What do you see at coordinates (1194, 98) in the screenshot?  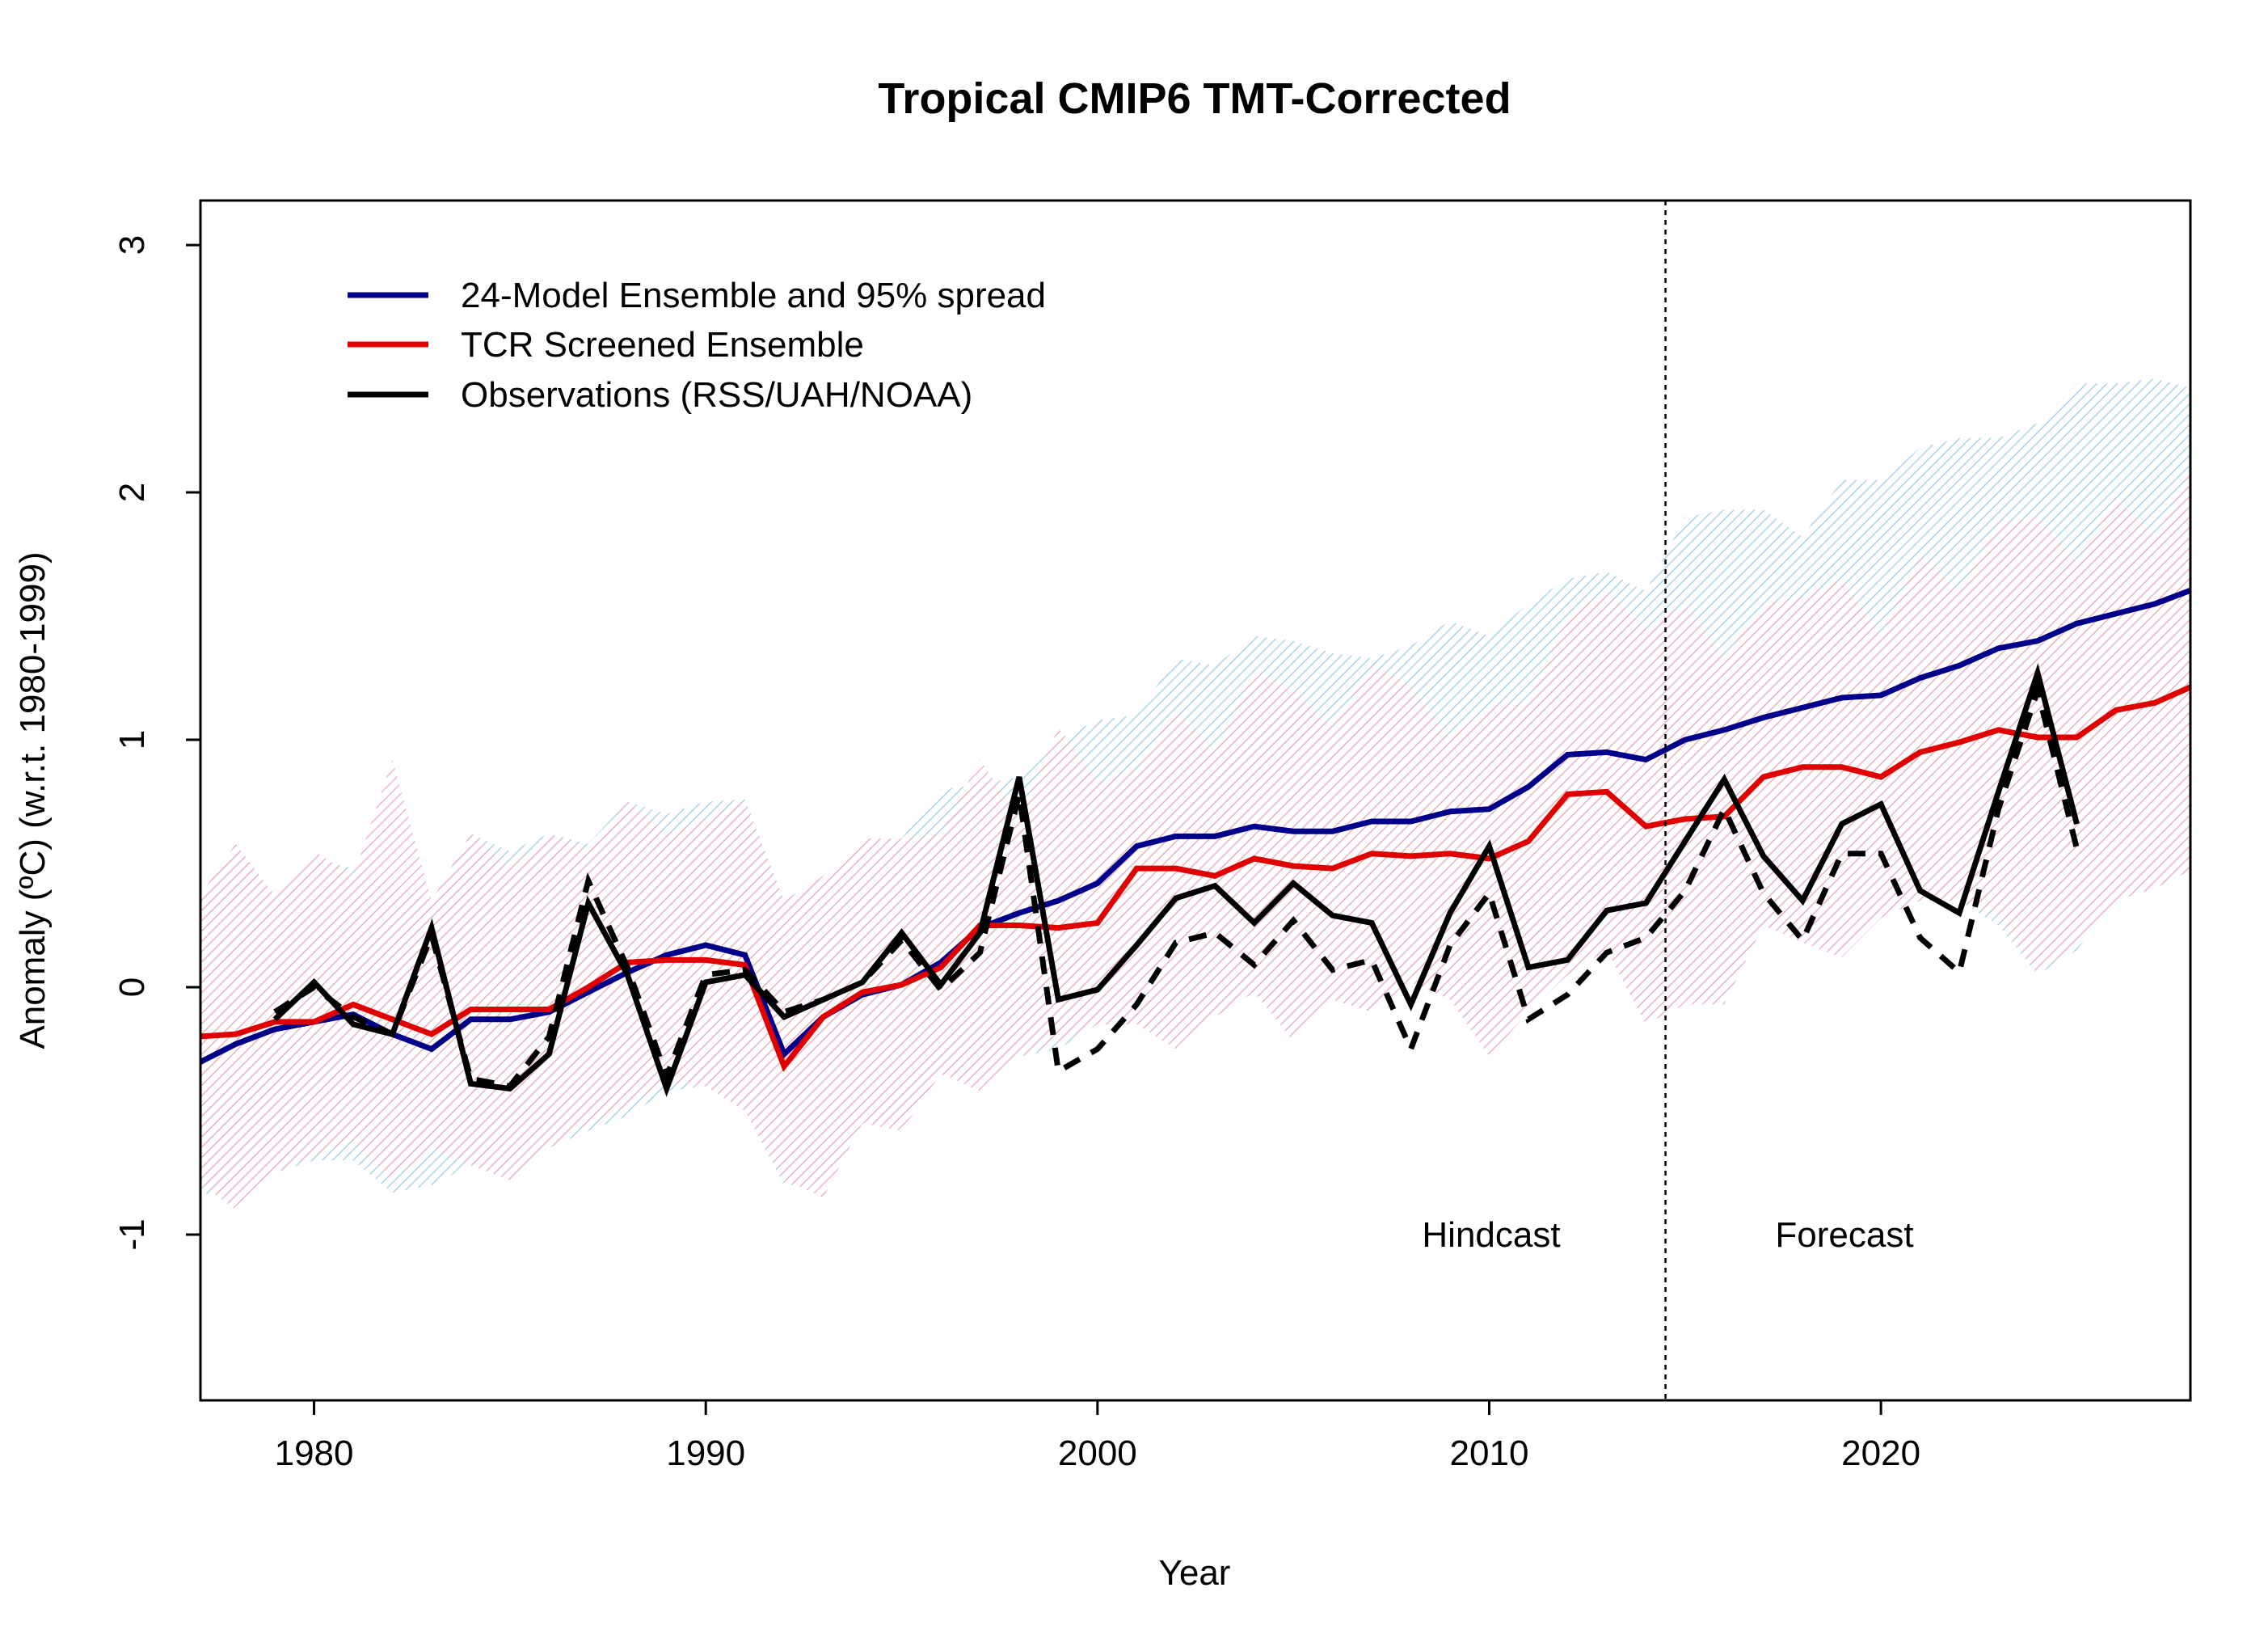 I see `chart-title: Tropical CMIP6 TMT-Corrected` at bounding box center [1194, 98].